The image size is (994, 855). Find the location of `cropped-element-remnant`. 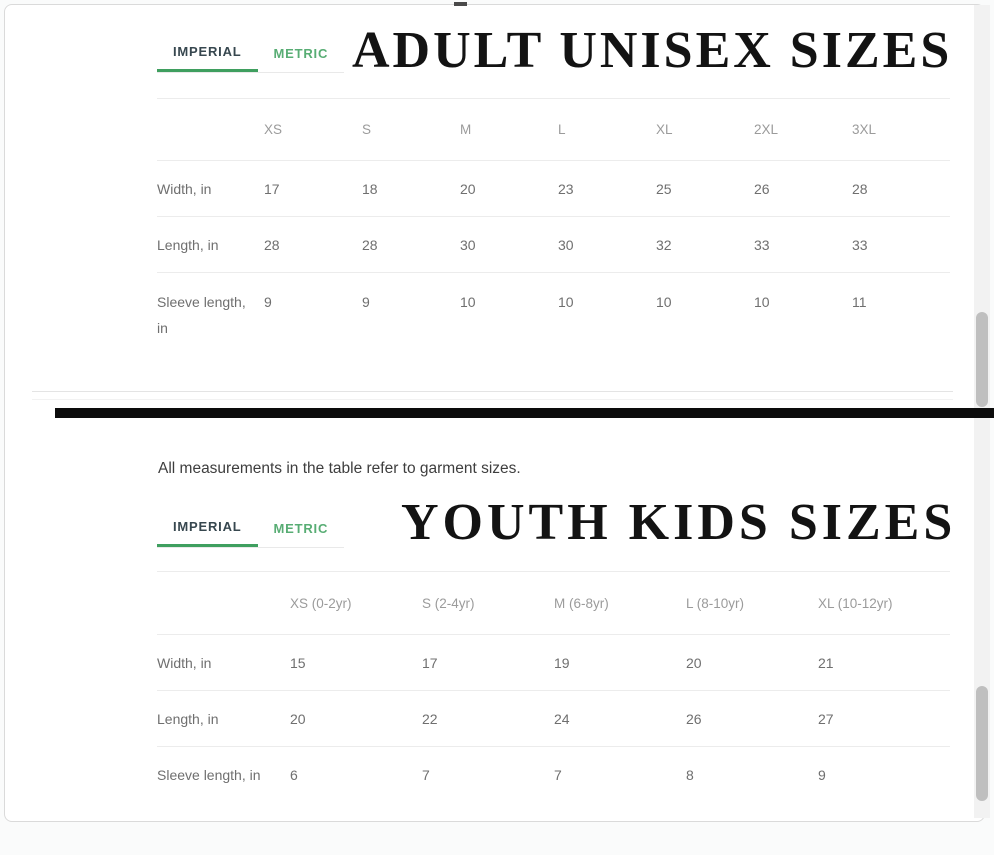

cropped-element-remnant is located at coordinates (460, 4).